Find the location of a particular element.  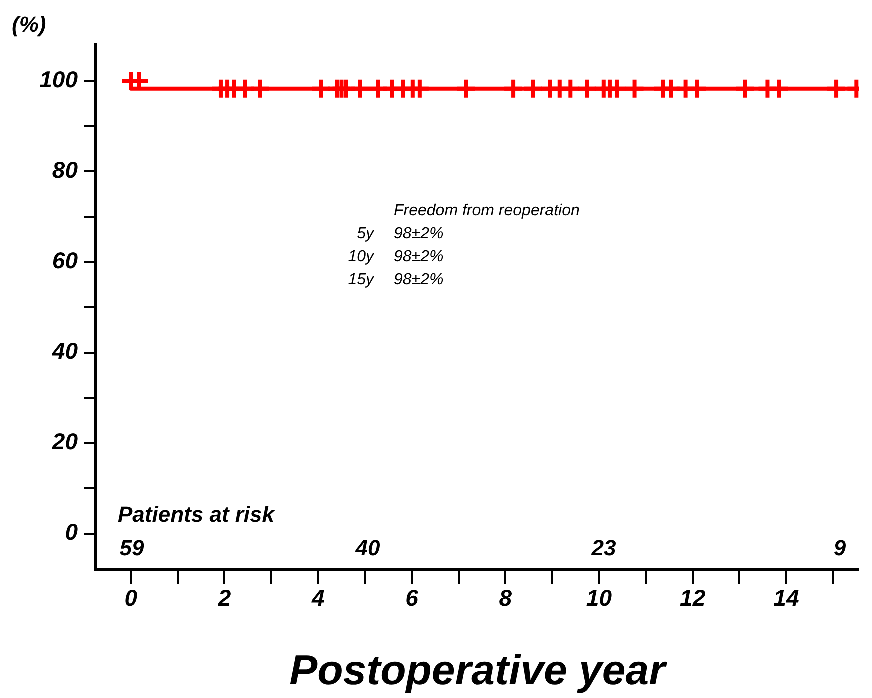

y-tick-label: 60 is located at coordinates (65, 261).